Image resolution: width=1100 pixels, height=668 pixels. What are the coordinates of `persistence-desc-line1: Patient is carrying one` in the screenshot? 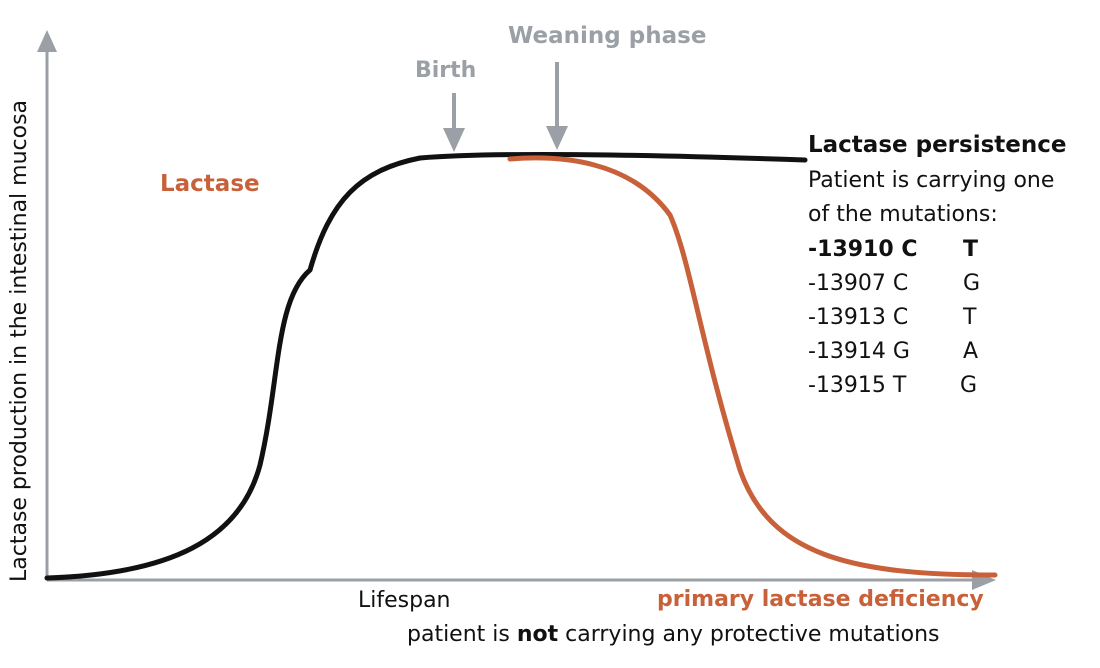 It's located at (931, 180).